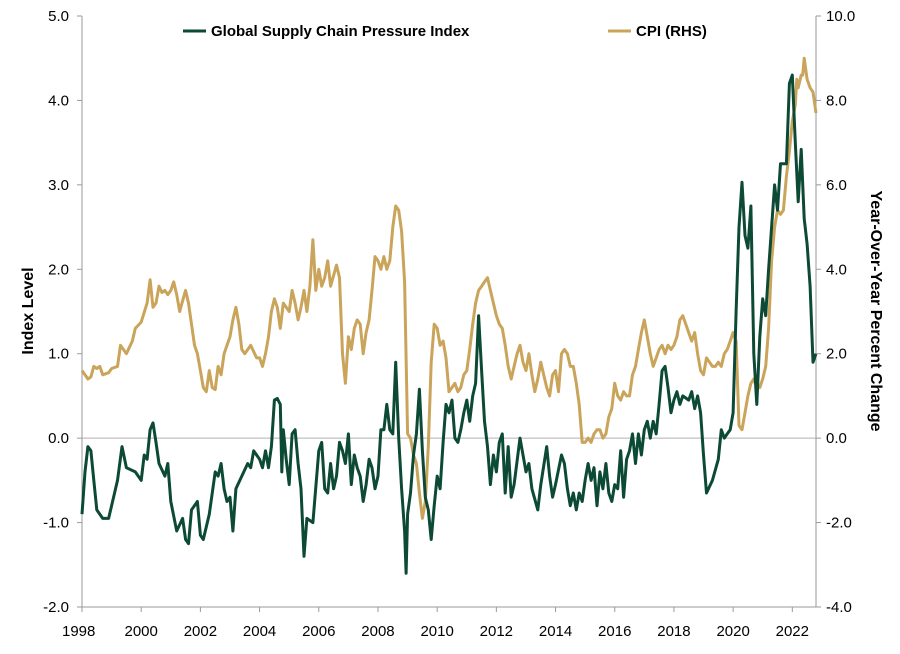 Image resolution: width=900 pixels, height=654 pixels. I want to click on y-tick-label-left: 2.0, so click(58, 269).